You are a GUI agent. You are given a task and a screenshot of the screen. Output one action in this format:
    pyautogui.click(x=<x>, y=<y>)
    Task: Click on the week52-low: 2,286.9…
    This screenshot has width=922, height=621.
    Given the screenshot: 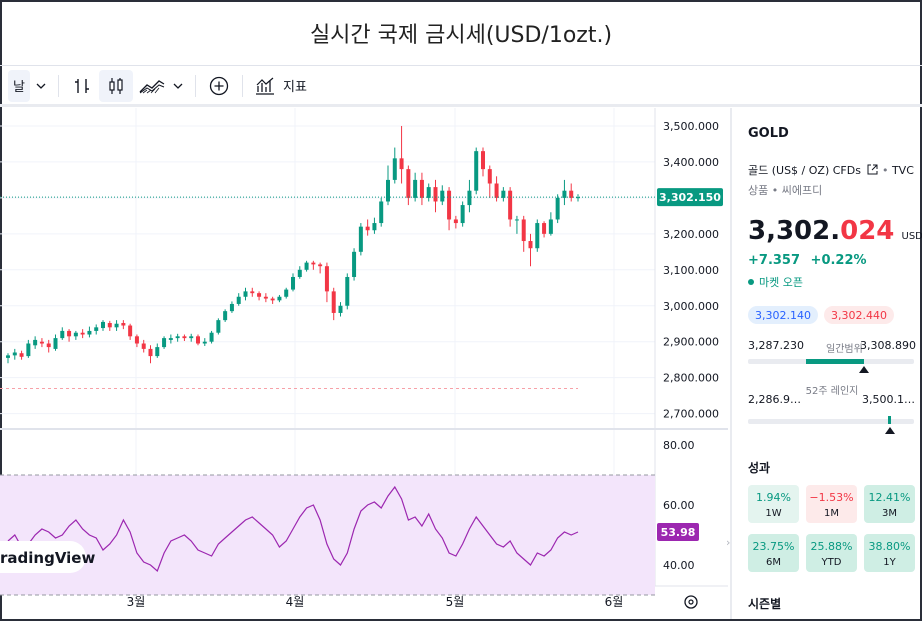 What is the action you would take?
    pyautogui.click(x=774, y=399)
    